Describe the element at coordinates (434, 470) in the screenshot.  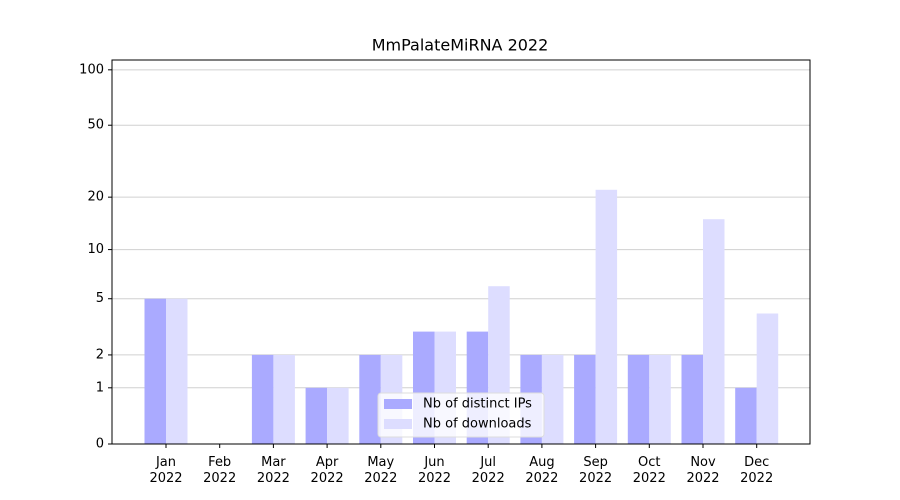
I see `x-tick-label: Jun 2022` at that location.